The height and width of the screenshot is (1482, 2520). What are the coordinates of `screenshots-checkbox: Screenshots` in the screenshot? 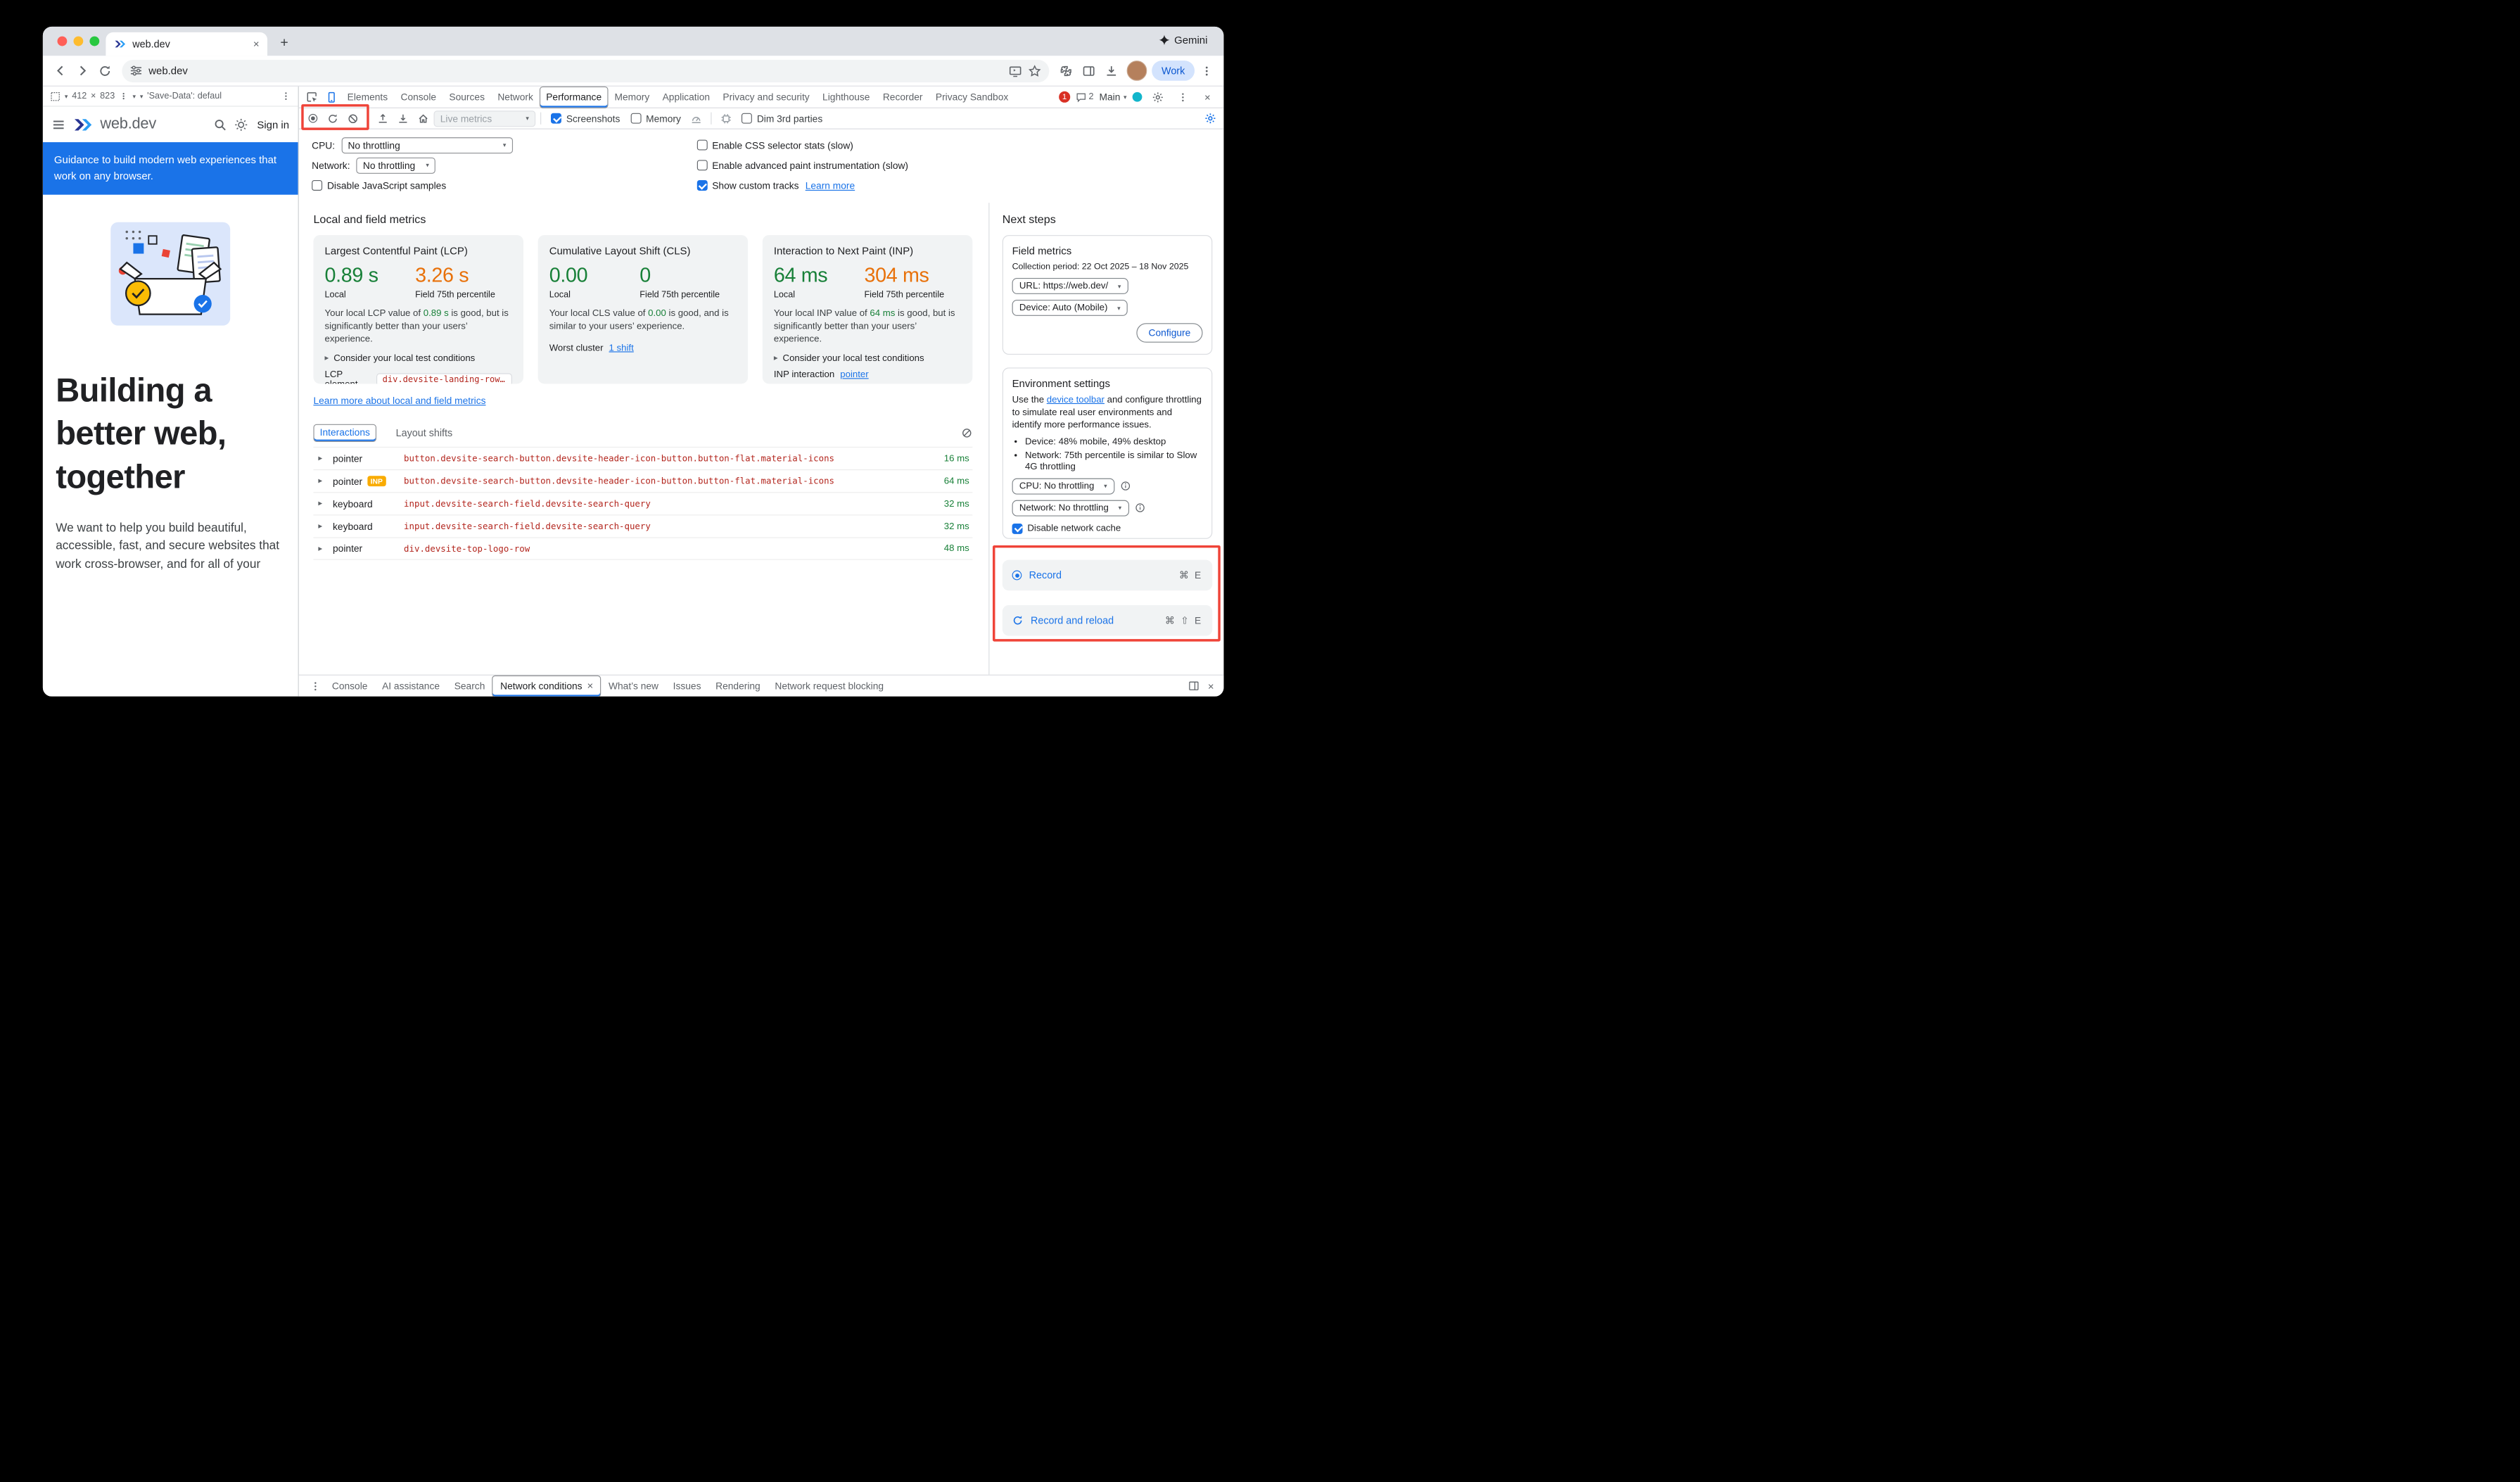 It's located at (586, 118).